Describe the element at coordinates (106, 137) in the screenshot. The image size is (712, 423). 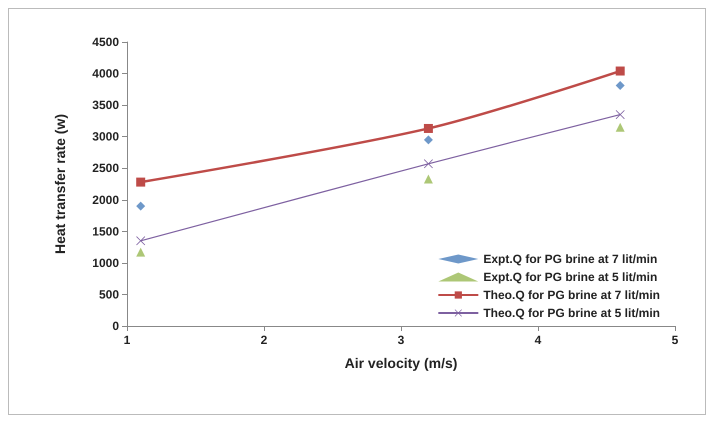
I see `y-tick-label: 3000` at that location.